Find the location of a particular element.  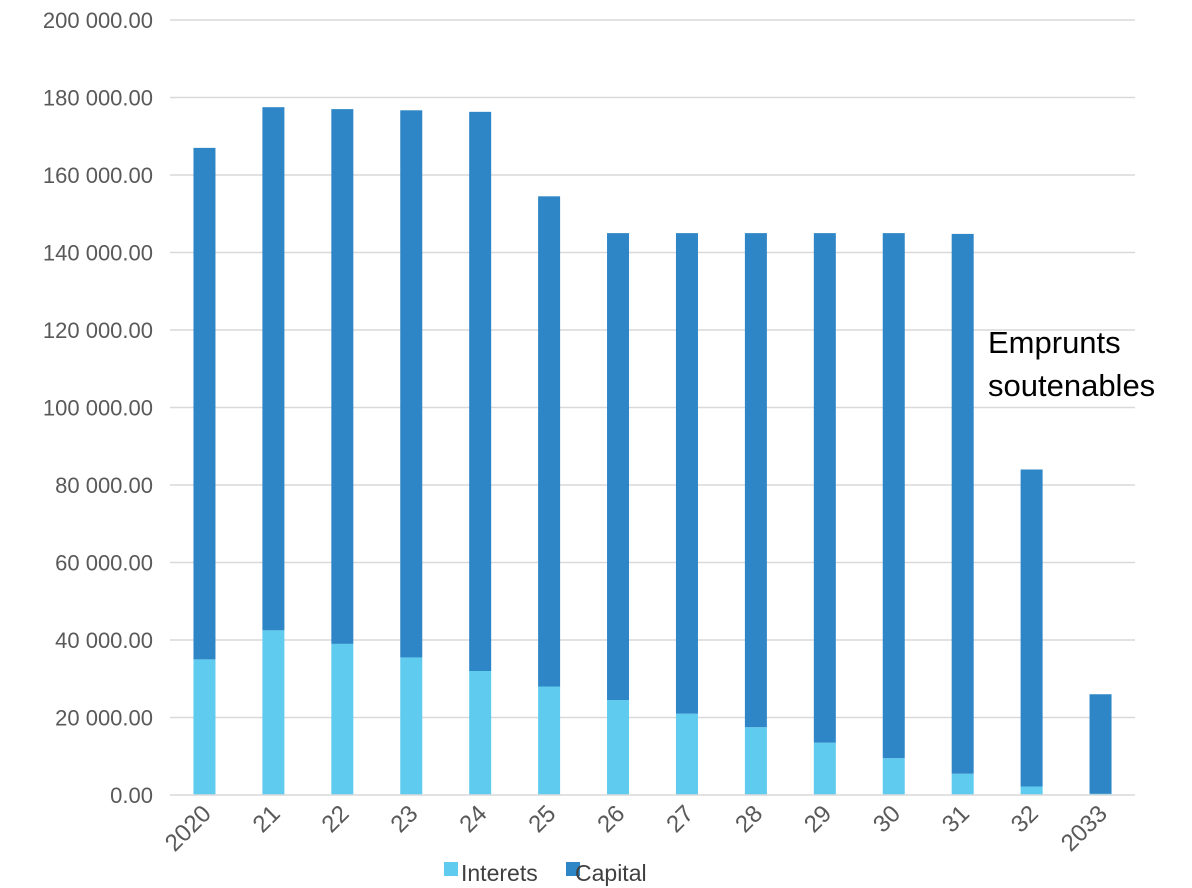

x-tick-label: 28 is located at coordinates (749, 819).